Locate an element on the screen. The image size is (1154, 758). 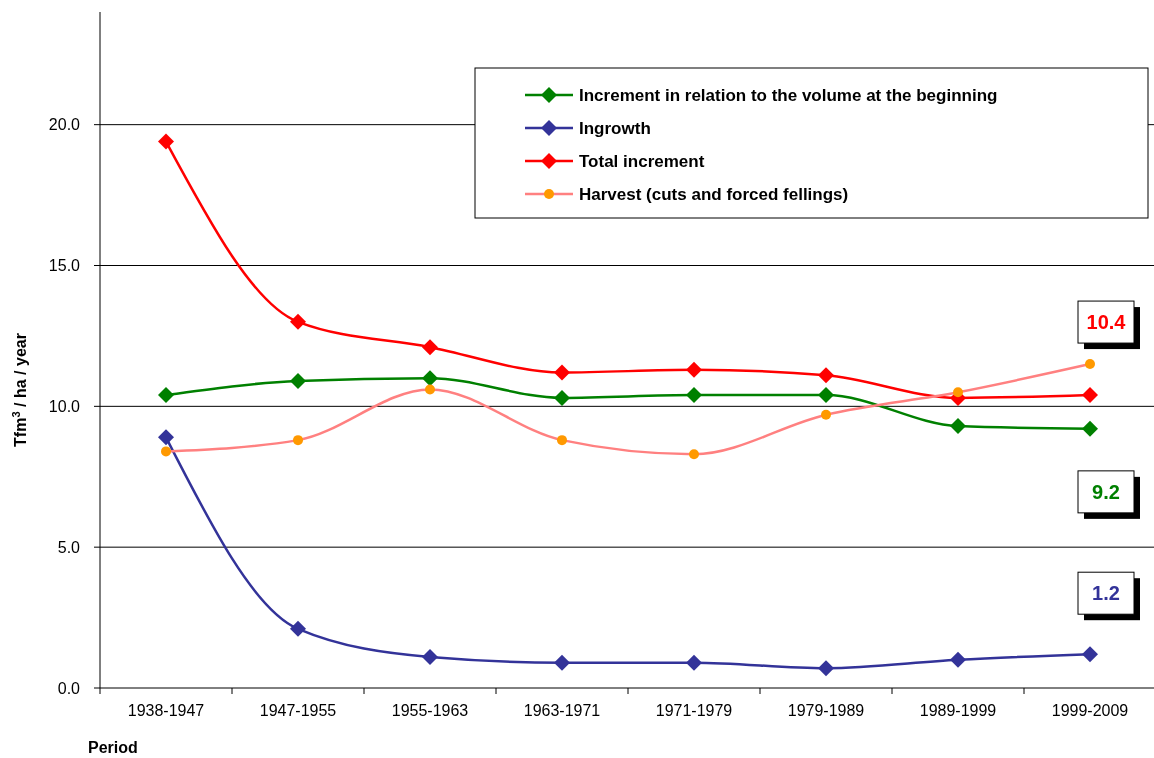
x-tick-label: 1963-1971 is located at coordinates (562, 710).